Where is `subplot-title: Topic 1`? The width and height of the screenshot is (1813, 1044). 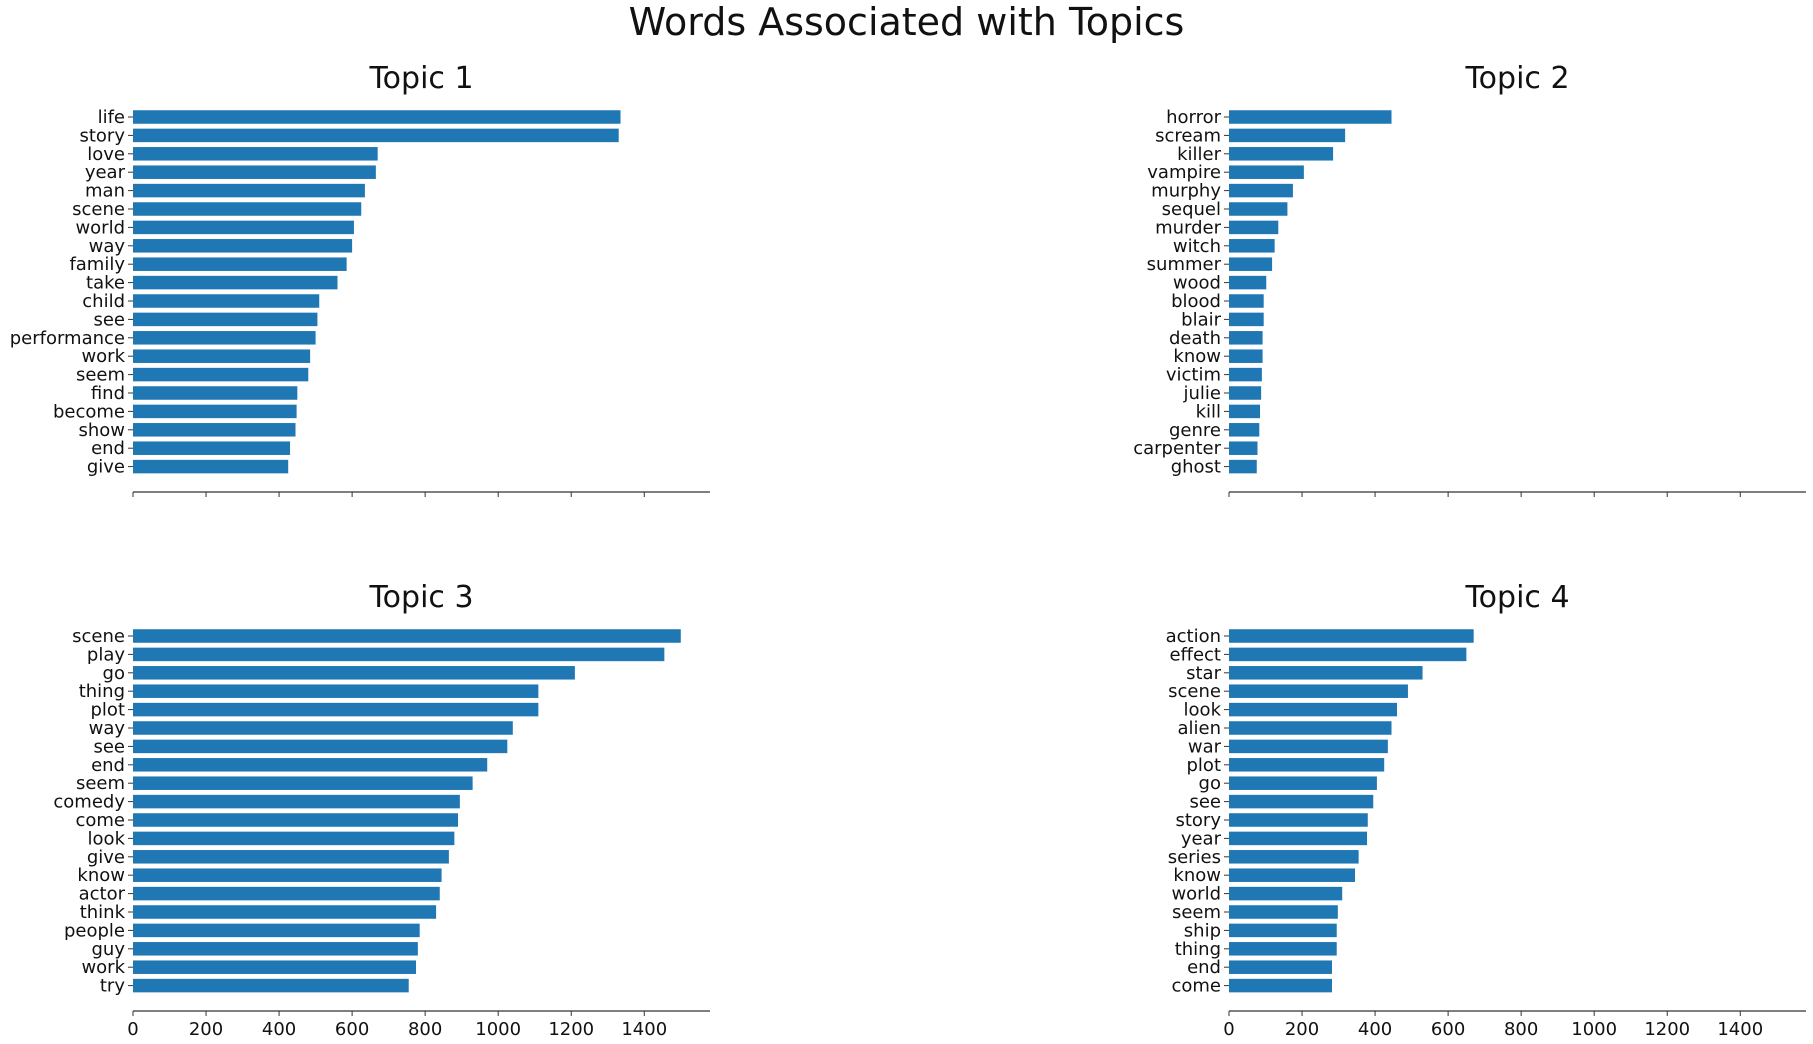 subplot-title: Topic 1 is located at coordinates (420, 78).